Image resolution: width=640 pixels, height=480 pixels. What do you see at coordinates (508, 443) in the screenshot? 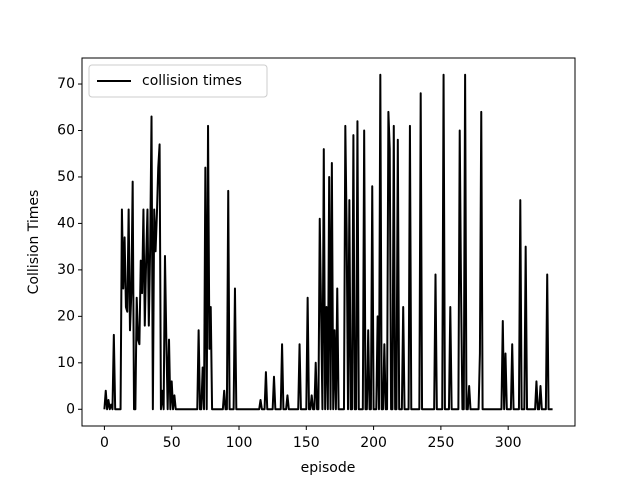
I see `x-tick-label: 300` at bounding box center [508, 443].